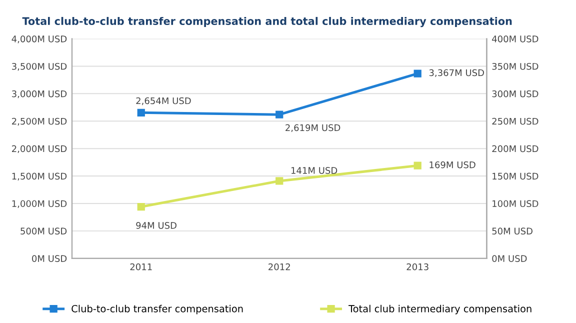 The width and height of the screenshot is (576, 323). I want to click on data-label: 141M USD, so click(314, 170).